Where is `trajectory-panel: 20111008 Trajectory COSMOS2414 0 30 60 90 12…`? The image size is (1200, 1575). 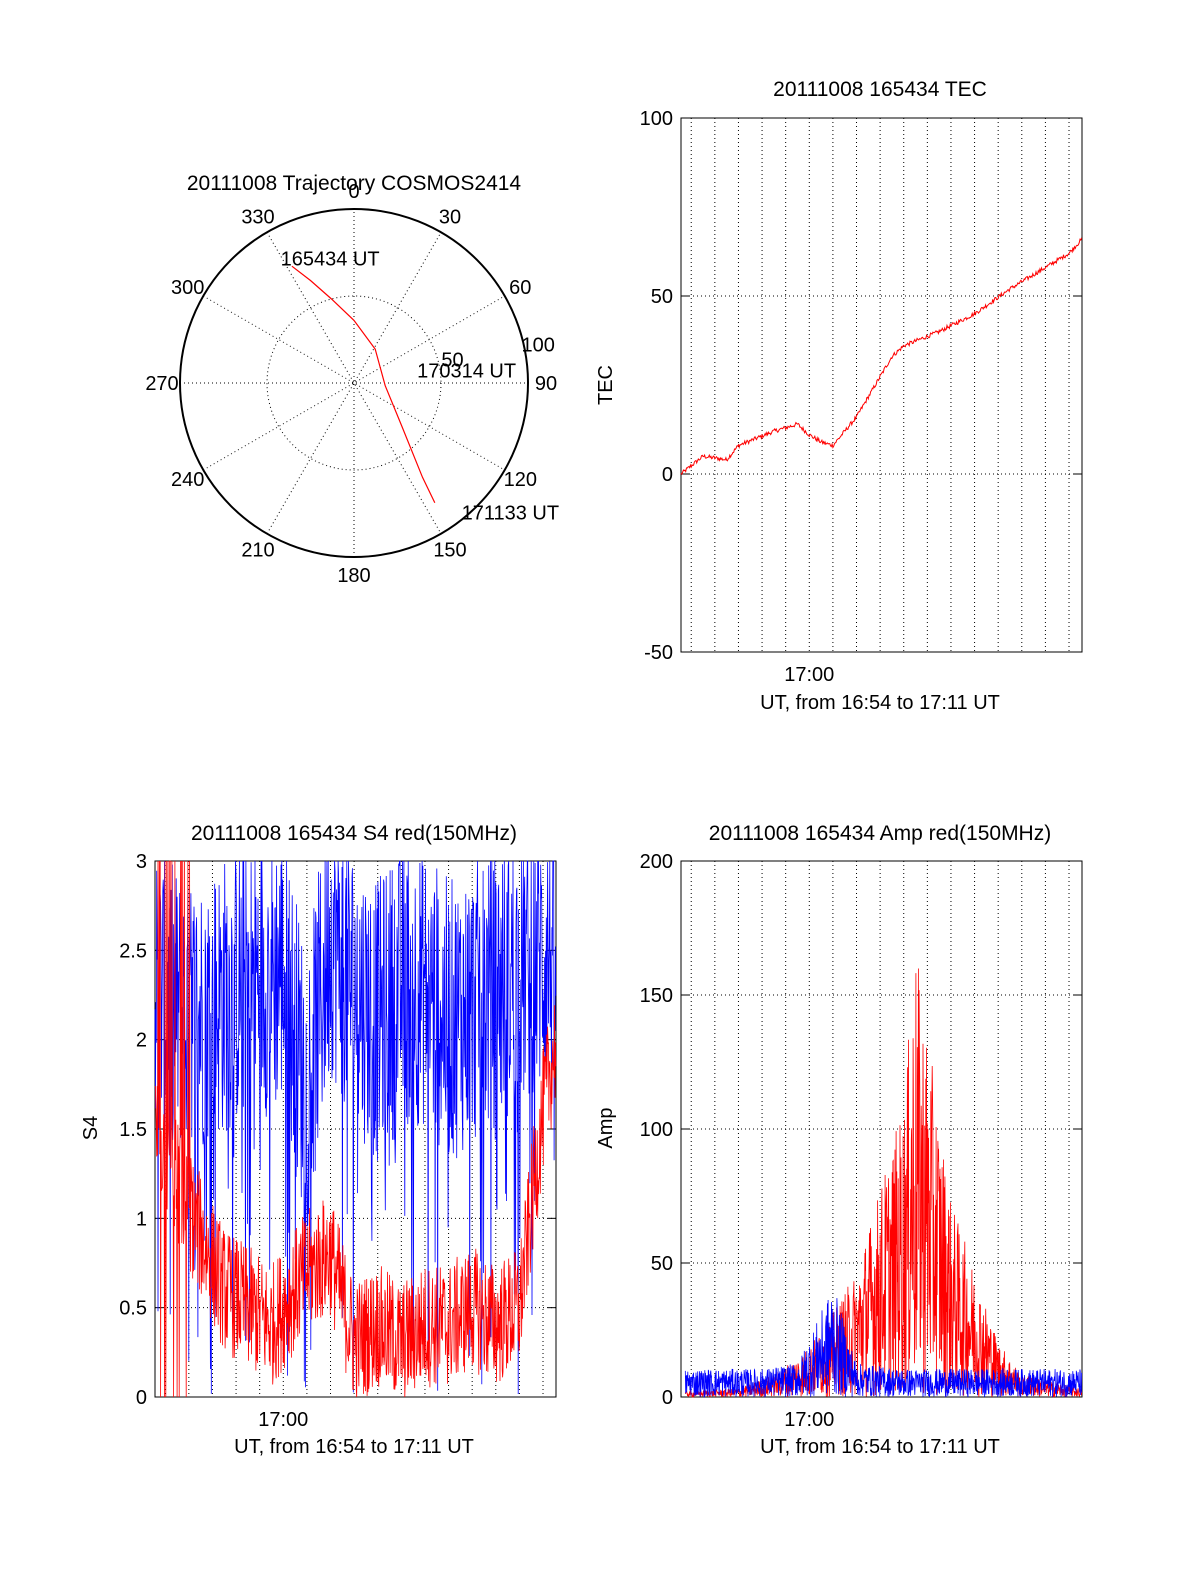
trajectory-panel: 20111008 Trajectory COSMOS2414 0 30 60 90 12… is located at coordinates (352, 379).